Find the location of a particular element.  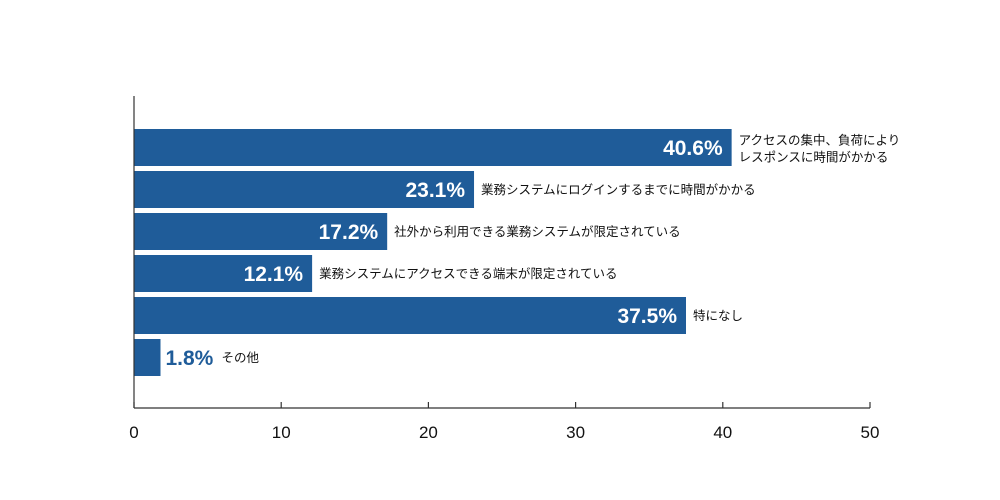

category-label-line: アクセスの集中、負荷により is located at coordinates (820, 140).